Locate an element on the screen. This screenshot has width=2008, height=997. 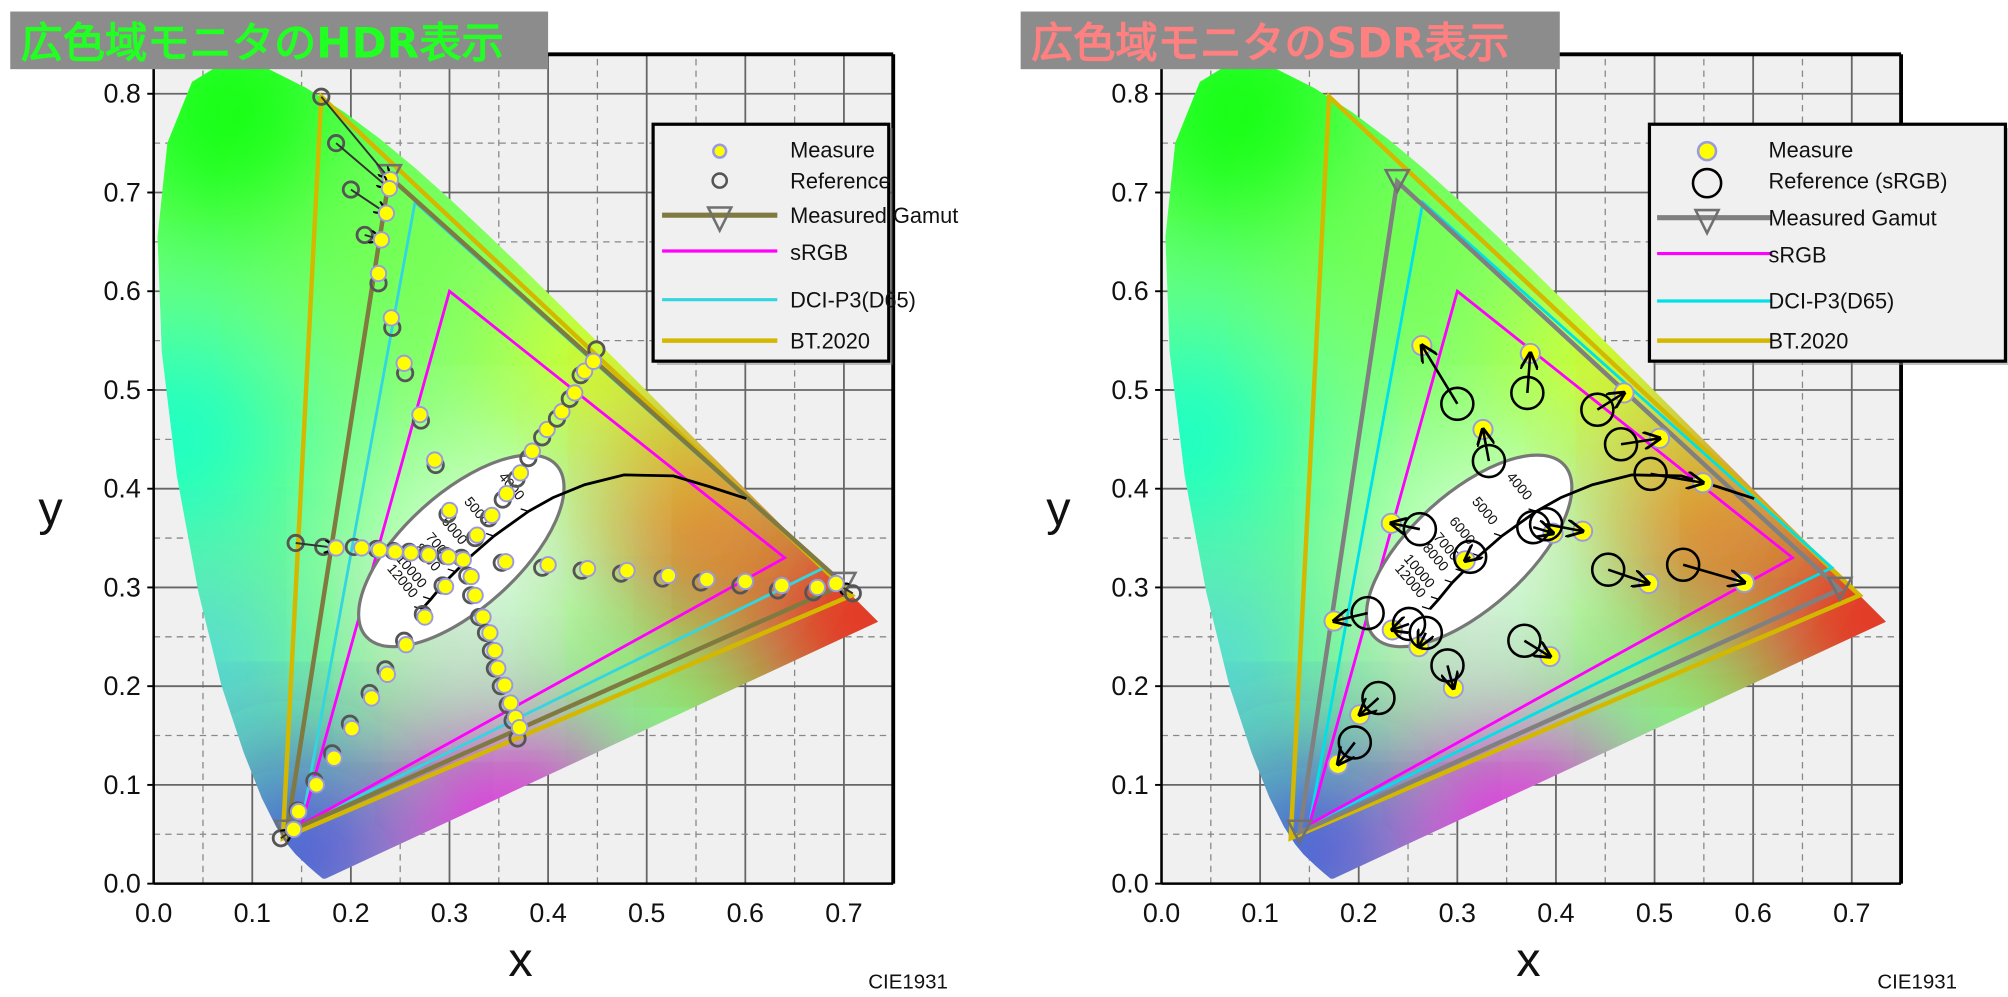
legend-label: DCI-P3(D65) is located at coordinates (853, 299).